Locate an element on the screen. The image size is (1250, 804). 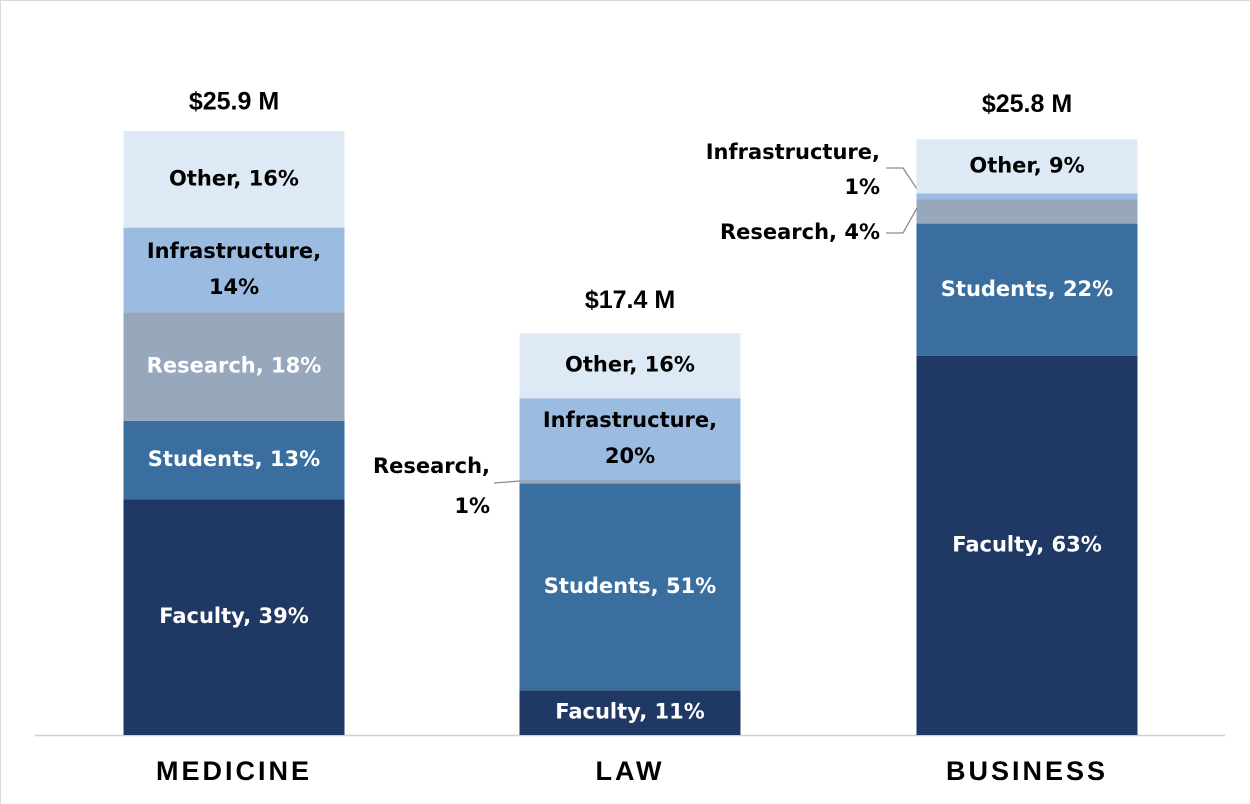
label-line: 20% is located at coordinates (630, 456).